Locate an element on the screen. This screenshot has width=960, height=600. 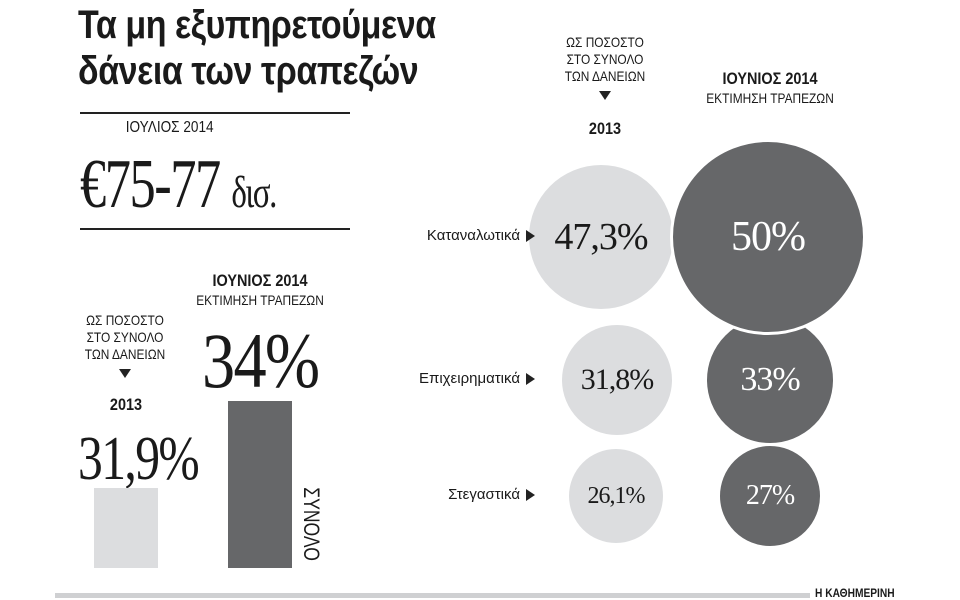
total-axis-label: ΣΥΝΟΛΟ is located at coordinates (311, 524).